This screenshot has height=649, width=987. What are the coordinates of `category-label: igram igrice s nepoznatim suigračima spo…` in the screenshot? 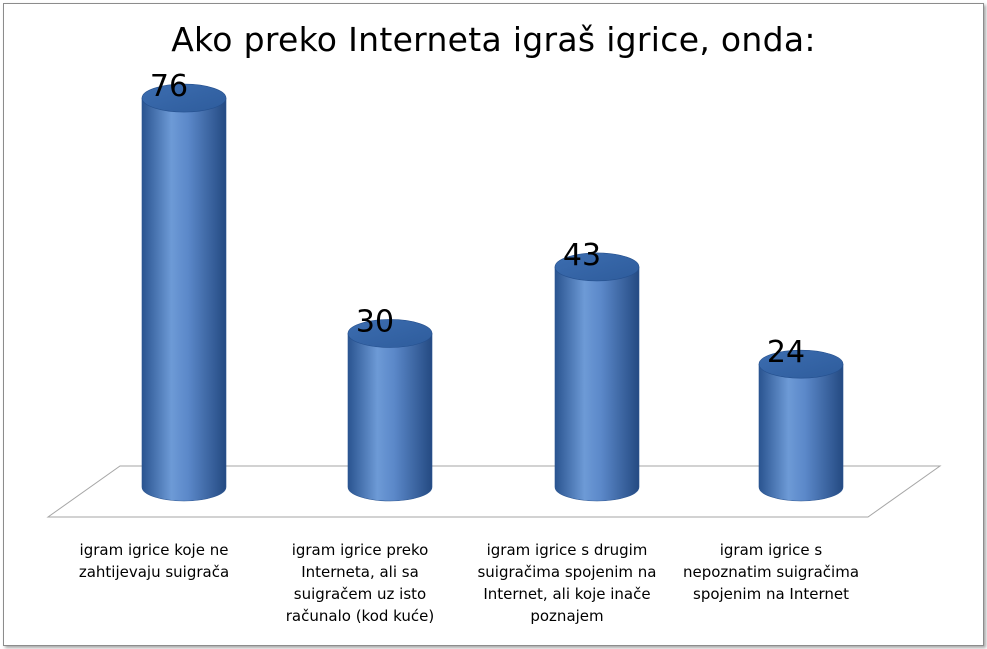 It's located at (771, 572).